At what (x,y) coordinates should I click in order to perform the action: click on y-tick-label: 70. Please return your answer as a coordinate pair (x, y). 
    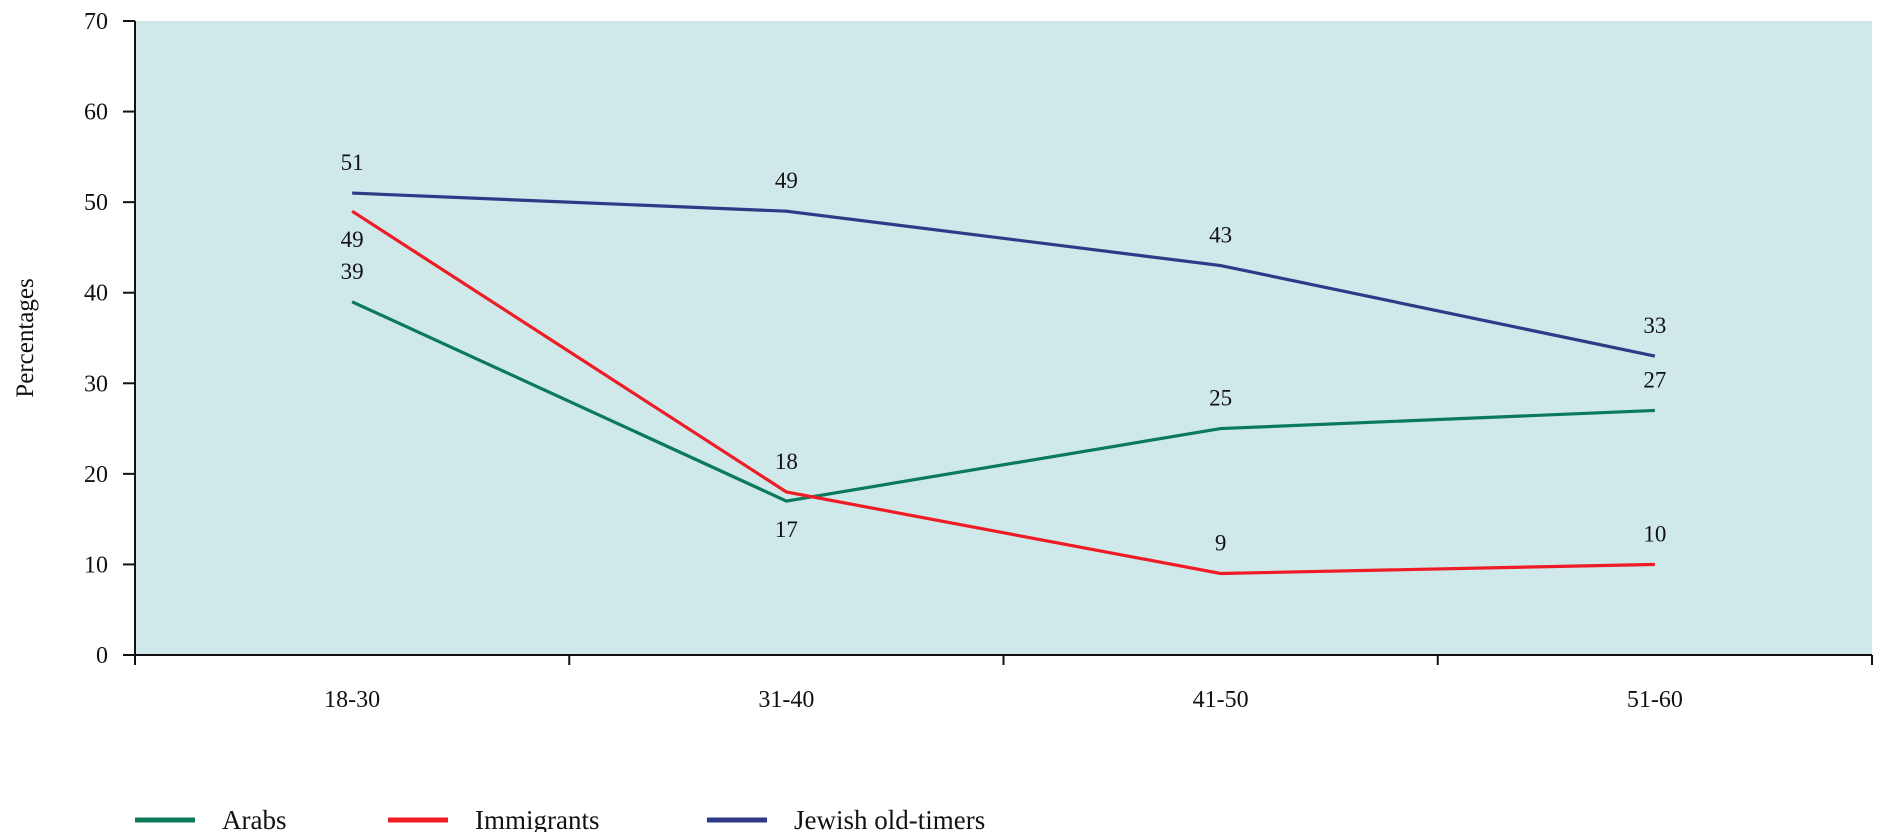
    Looking at the image, I should click on (96, 22).